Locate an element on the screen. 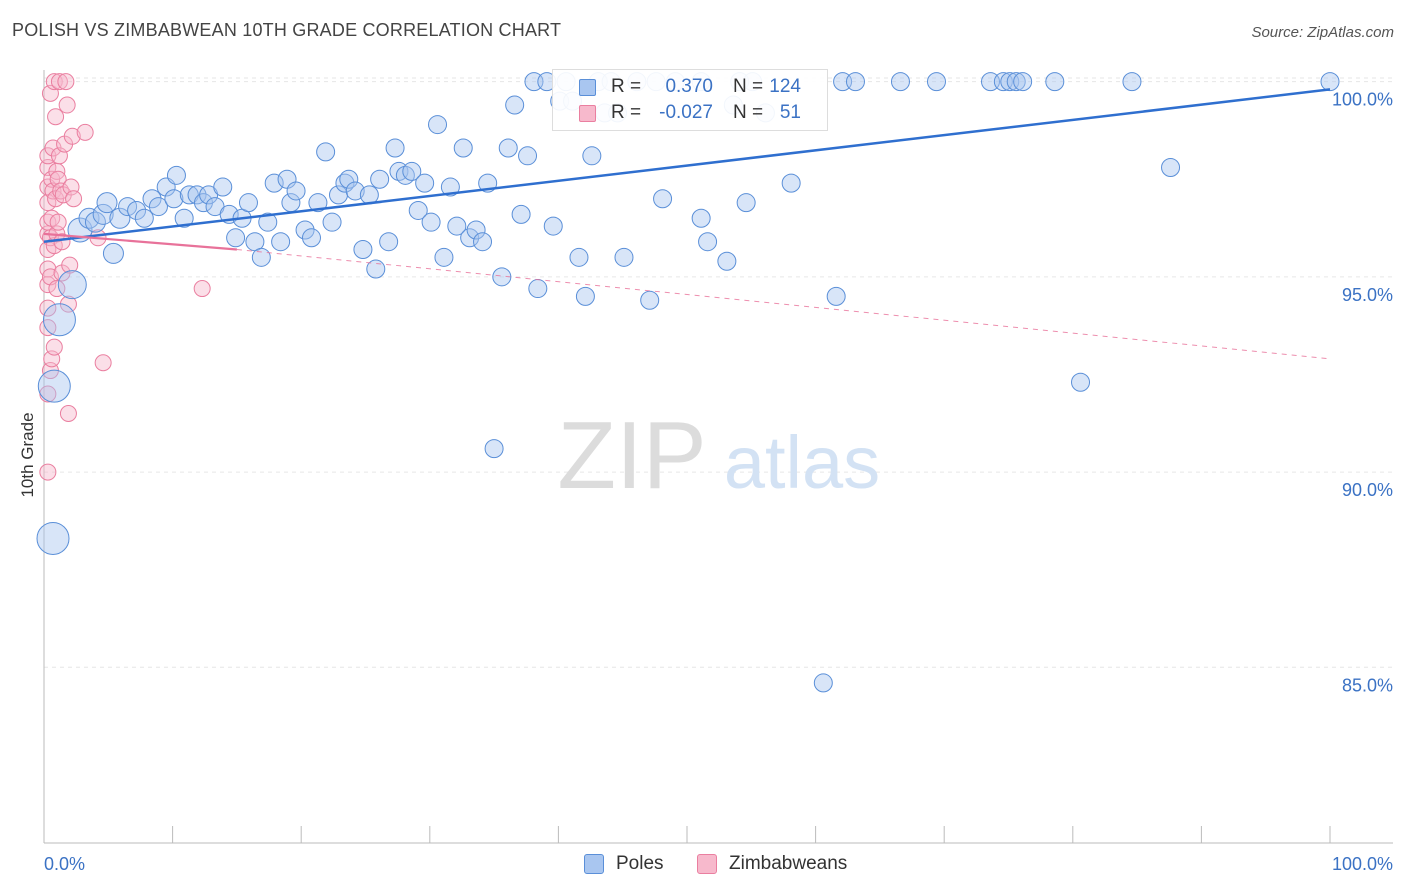  x-tick-label: 0.0% is located at coordinates (64, 864).